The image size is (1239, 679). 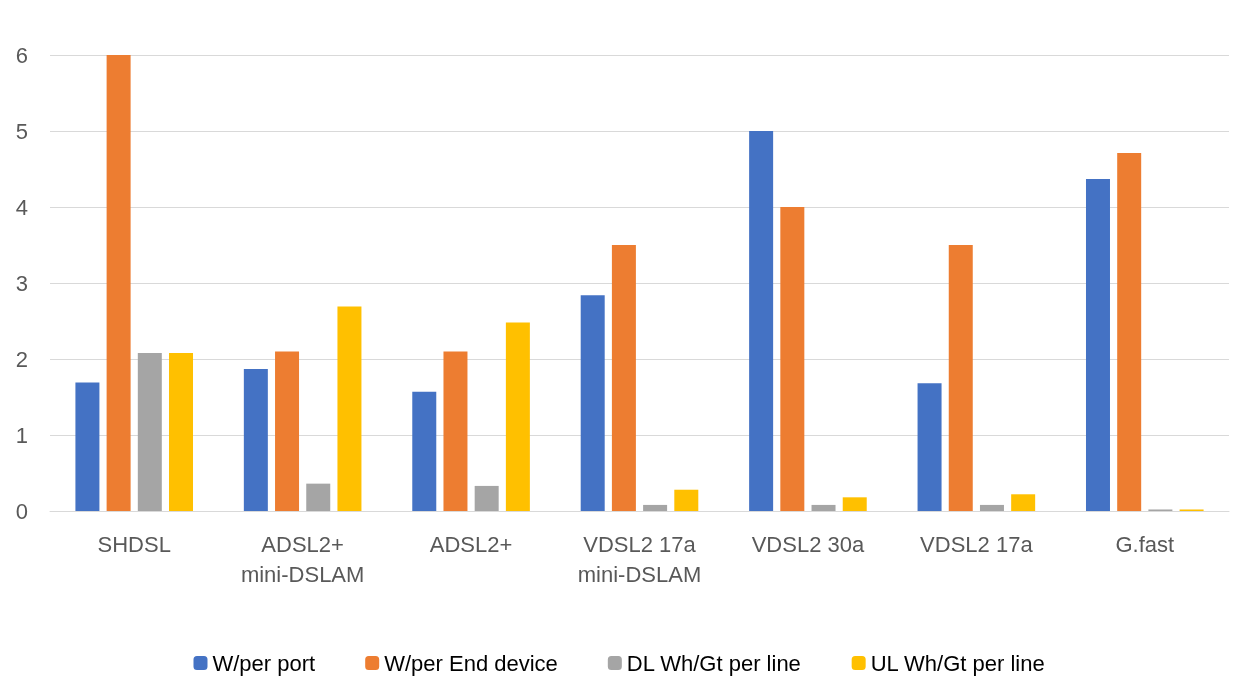 What do you see at coordinates (21, 435) in the screenshot?
I see `y-tick-label: 1` at bounding box center [21, 435].